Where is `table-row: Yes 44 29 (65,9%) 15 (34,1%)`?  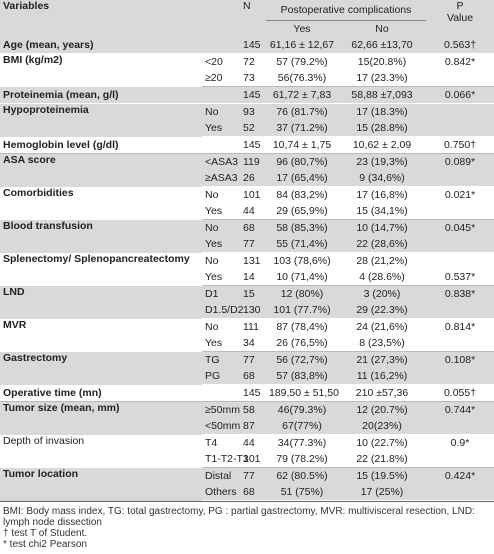 table-row: Yes 44 29 (65,9%) 15 (34,1%) is located at coordinates (247, 211).